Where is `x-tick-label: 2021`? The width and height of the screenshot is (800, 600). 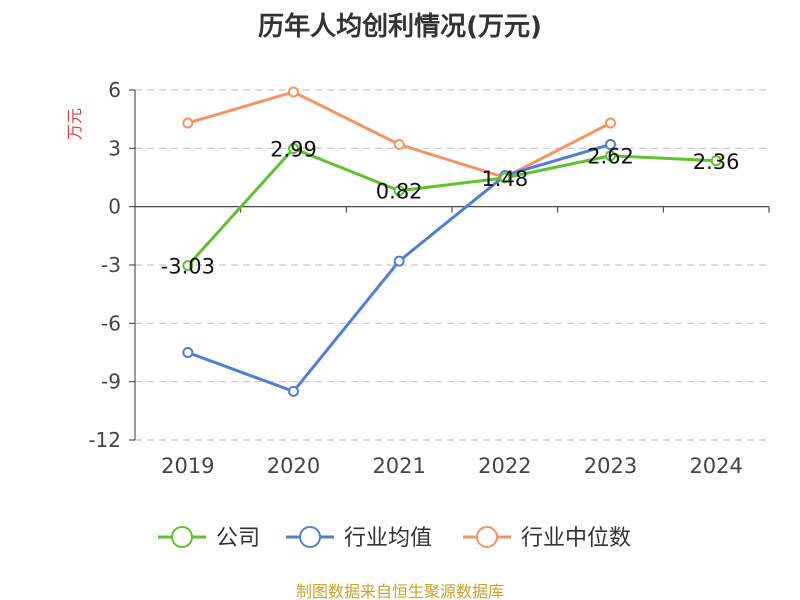
x-tick-label: 2021 is located at coordinates (398, 466).